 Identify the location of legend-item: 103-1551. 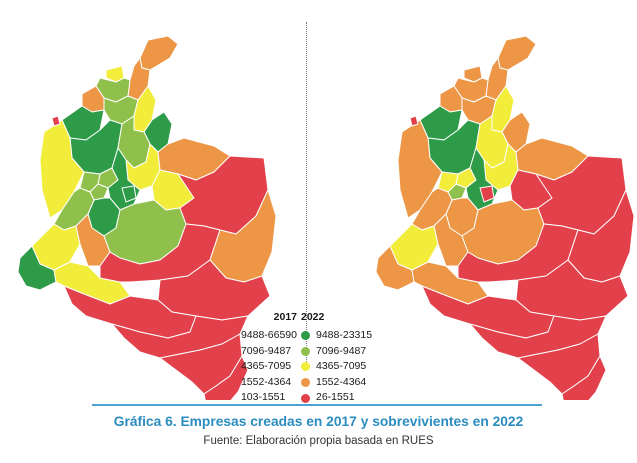
(269, 398).